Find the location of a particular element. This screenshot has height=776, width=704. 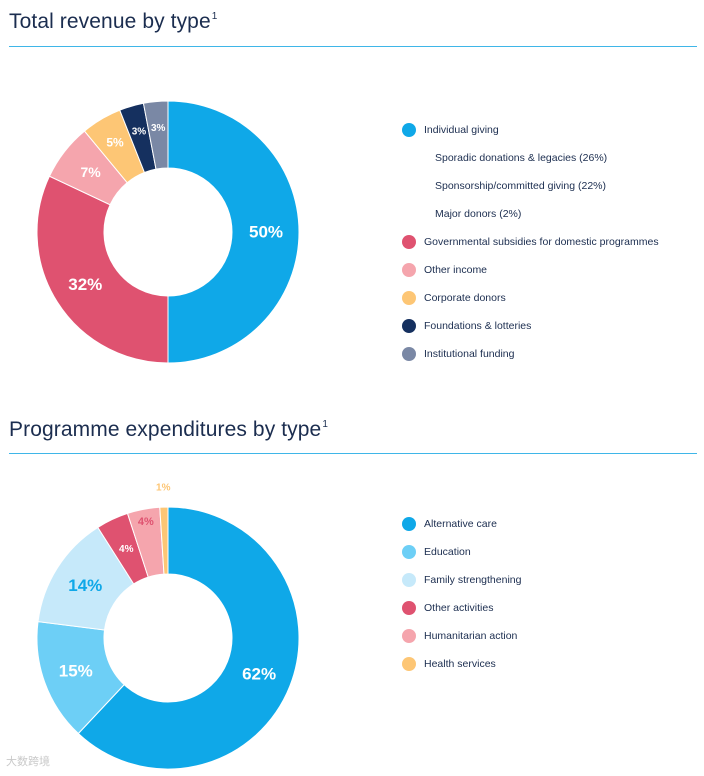

slice-label-education: 15% is located at coordinates (76, 671).